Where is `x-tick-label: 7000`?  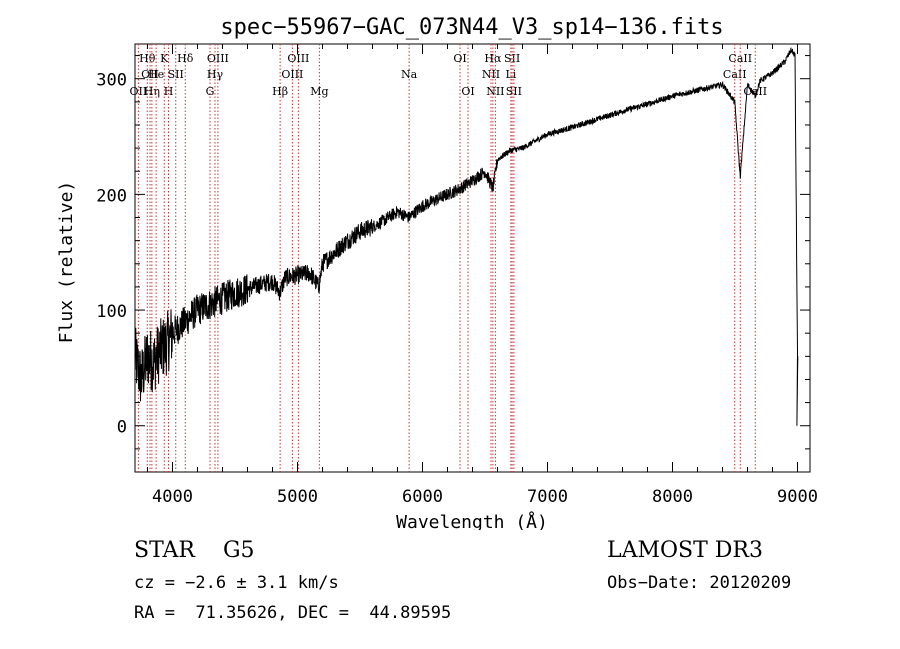
x-tick-label: 7000 is located at coordinates (547, 497).